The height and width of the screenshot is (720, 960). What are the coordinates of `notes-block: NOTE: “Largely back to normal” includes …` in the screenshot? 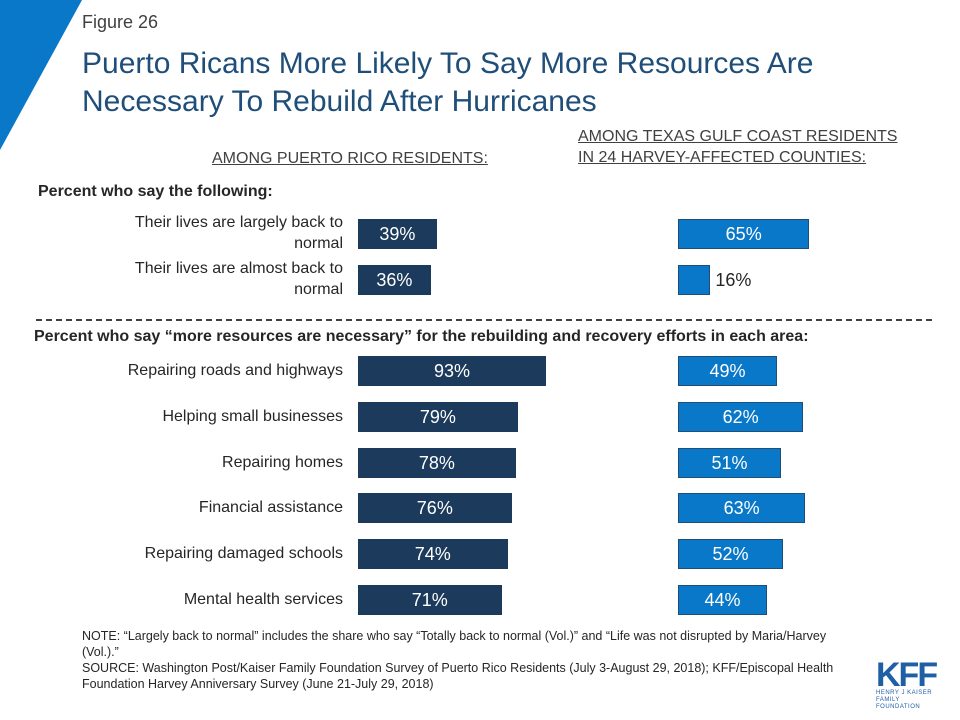 It's located at (467, 660).